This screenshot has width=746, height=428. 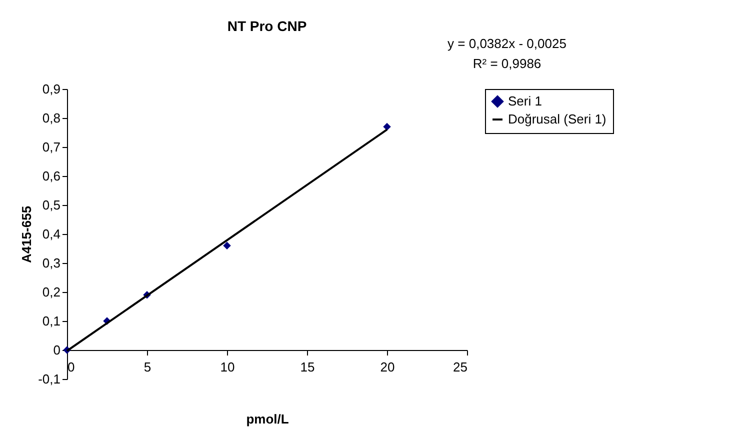 What do you see at coordinates (525, 101) in the screenshot?
I see `legend-label: Seri 1` at bounding box center [525, 101].